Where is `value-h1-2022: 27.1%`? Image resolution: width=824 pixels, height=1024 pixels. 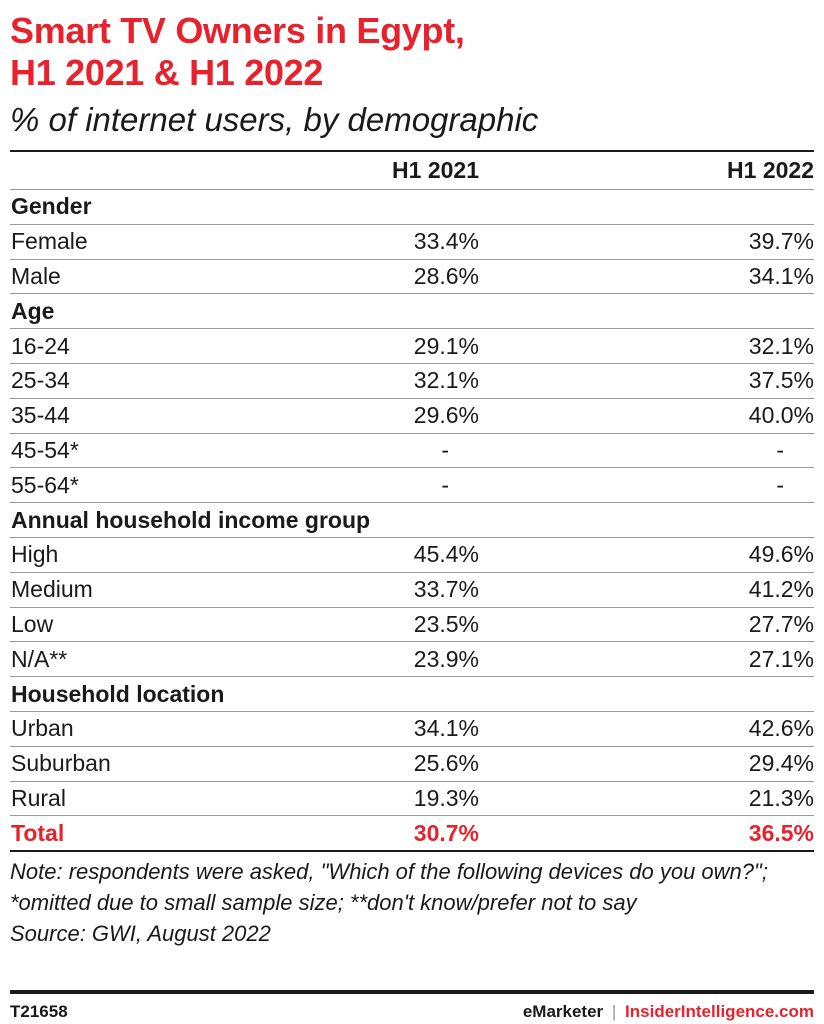
value-h1-2022: 27.1% is located at coordinates (781, 658).